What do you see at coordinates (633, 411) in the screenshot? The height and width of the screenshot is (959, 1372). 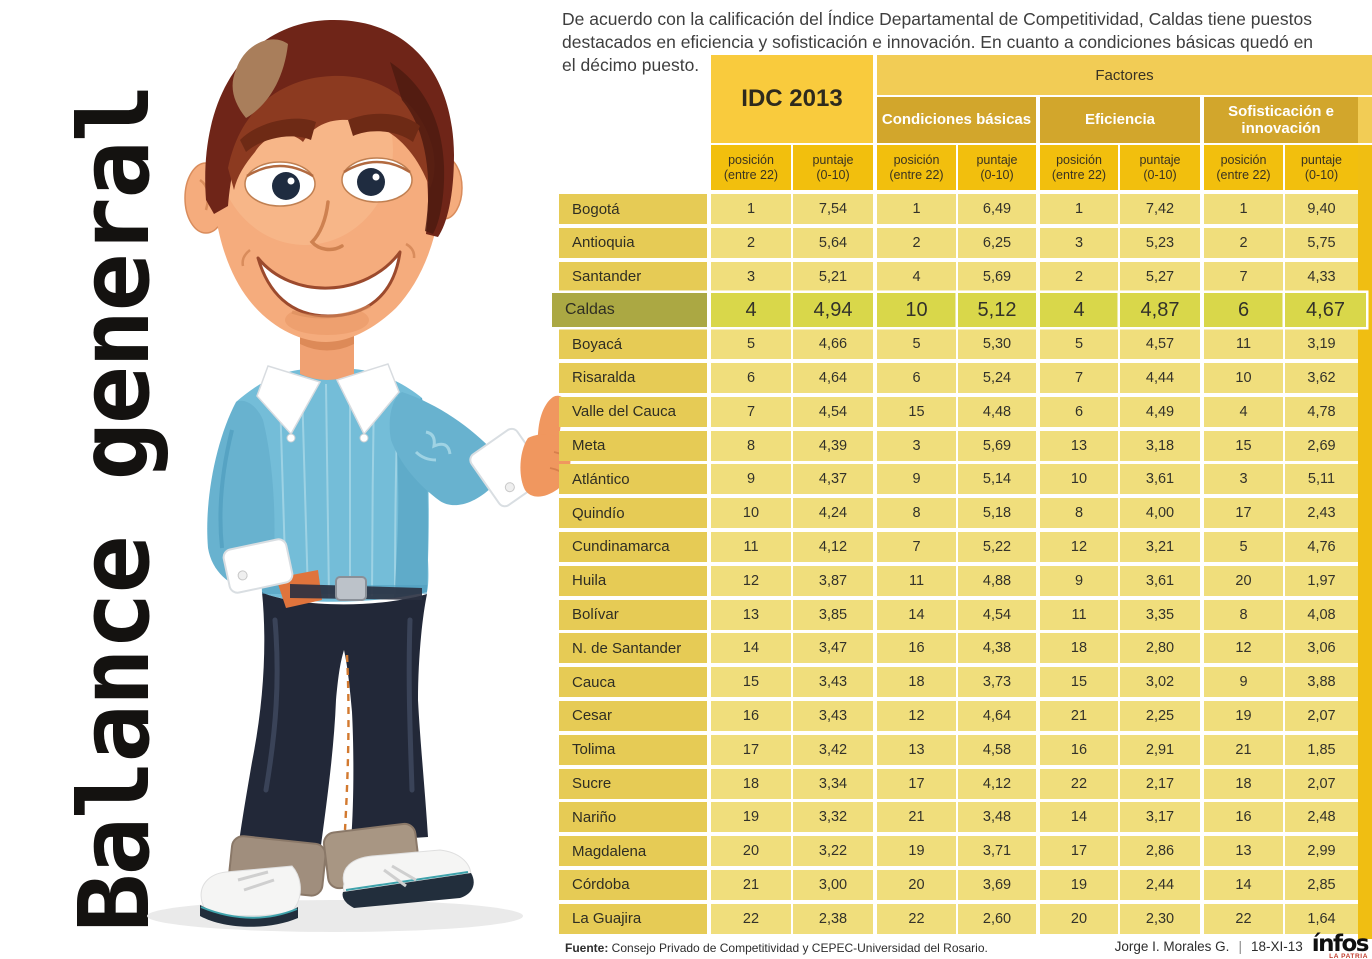 I see `row-name-cell: Valle del Cauca` at bounding box center [633, 411].